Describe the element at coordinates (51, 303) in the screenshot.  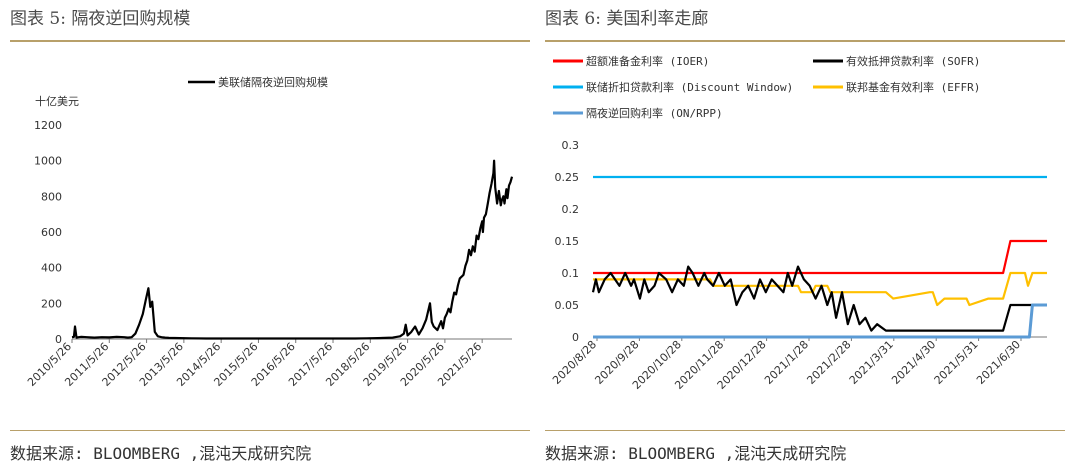
I see `left-y-tick-label: 200` at that location.